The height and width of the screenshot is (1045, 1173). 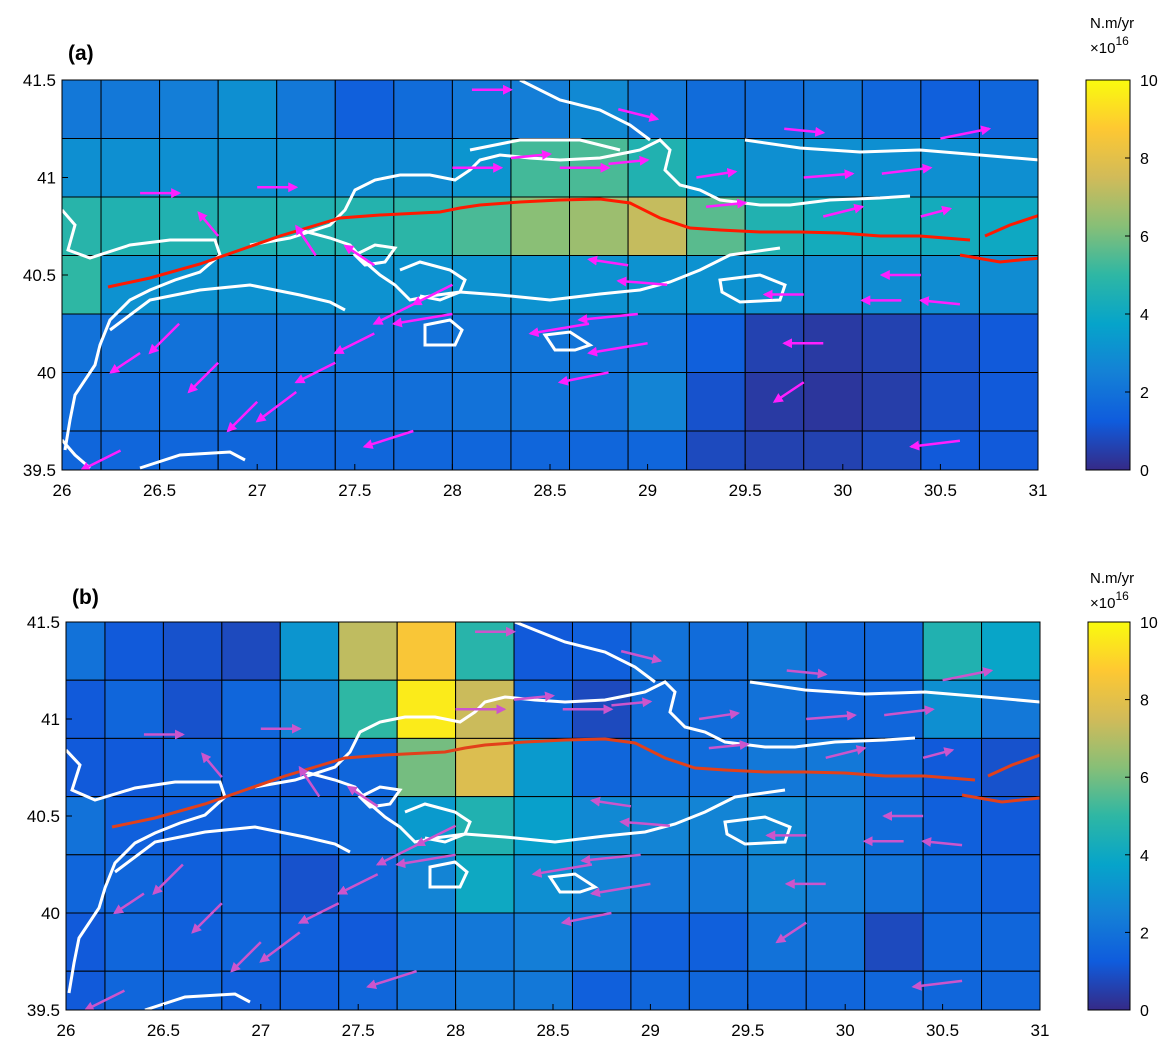 What do you see at coordinates (43, 1010) in the screenshot?
I see `panel-b-y-tick-label: 39.5` at bounding box center [43, 1010].